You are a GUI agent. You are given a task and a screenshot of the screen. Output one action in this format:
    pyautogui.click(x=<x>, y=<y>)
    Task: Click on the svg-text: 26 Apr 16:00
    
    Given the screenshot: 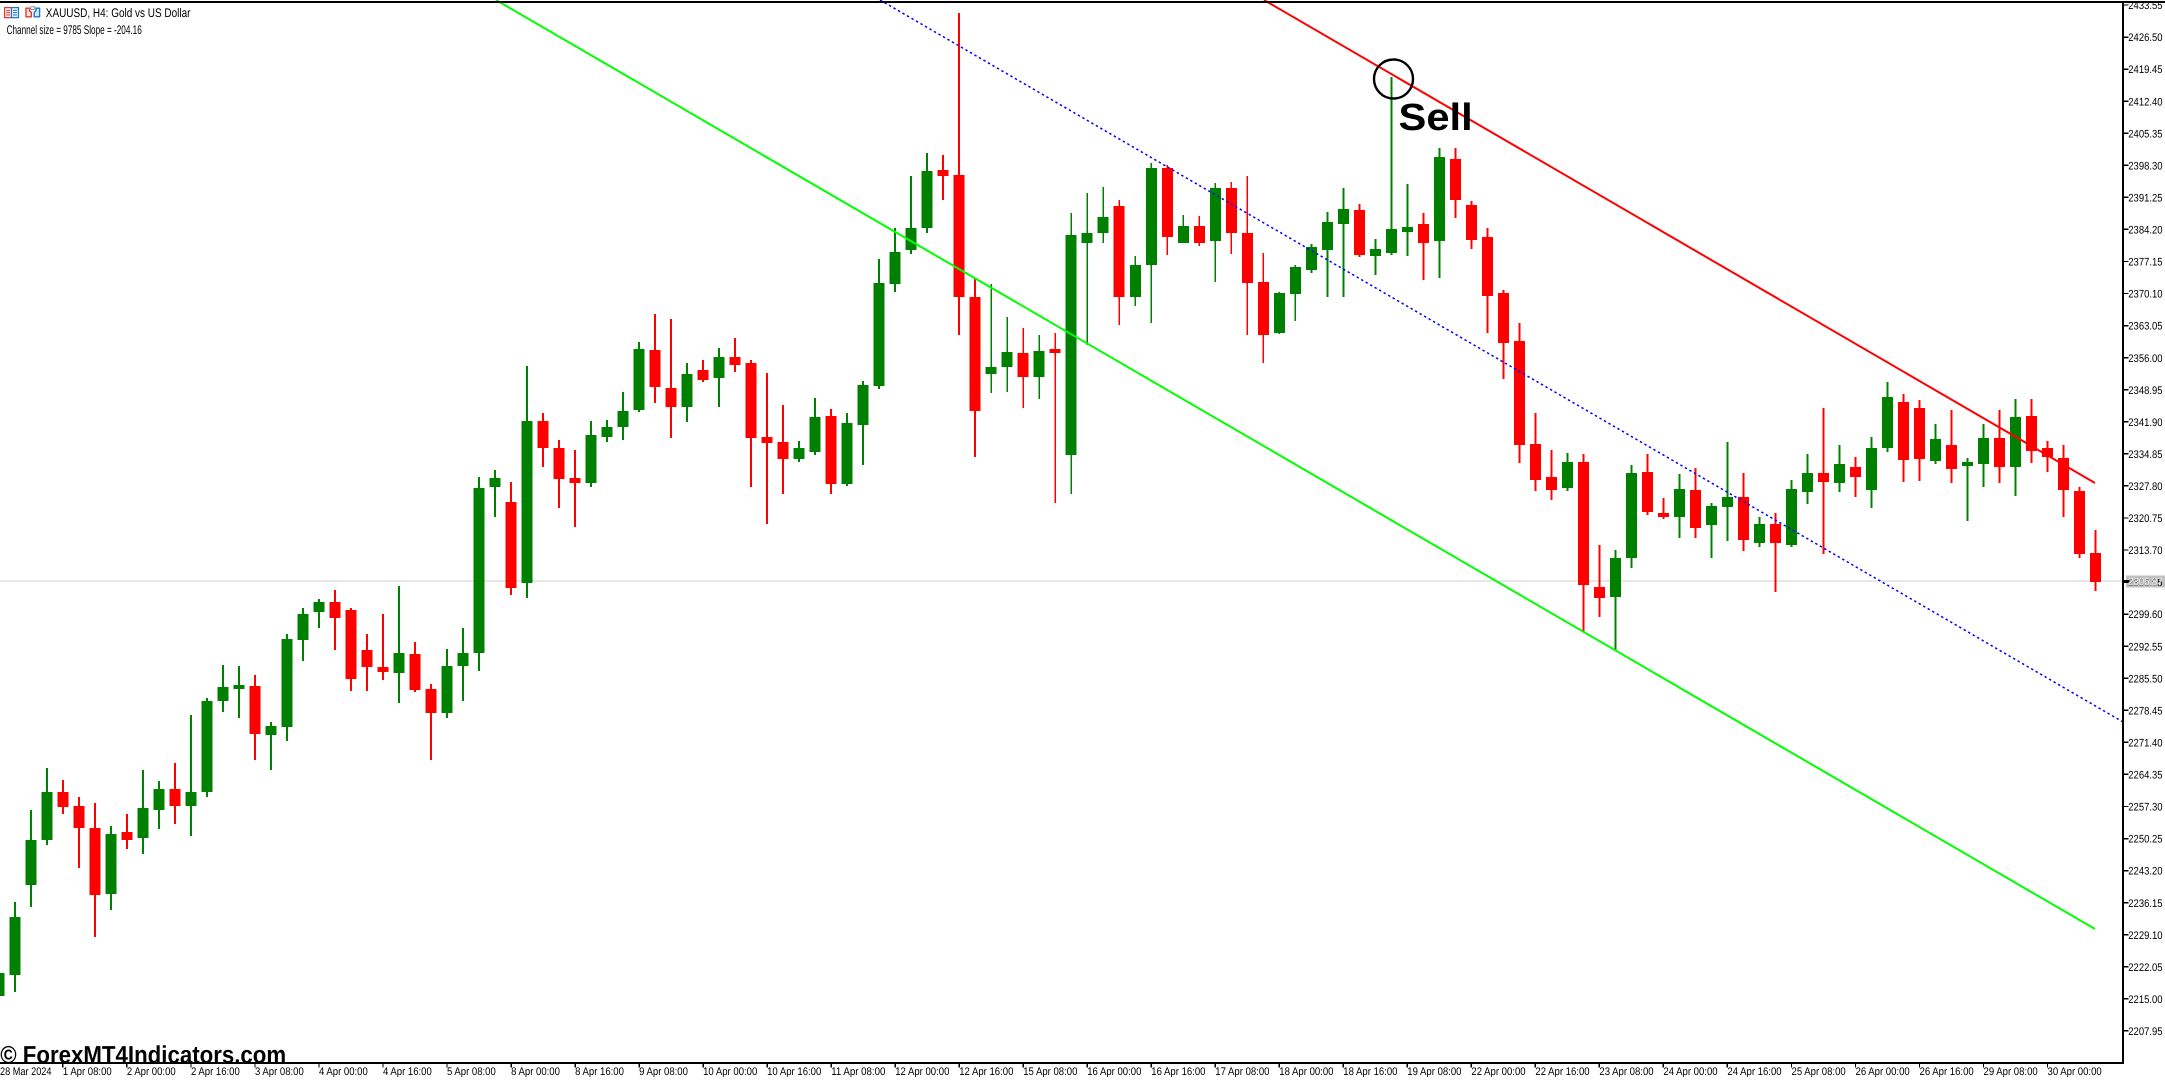 What is the action you would take?
    pyautogui.click(x=1947, y=1071)
    